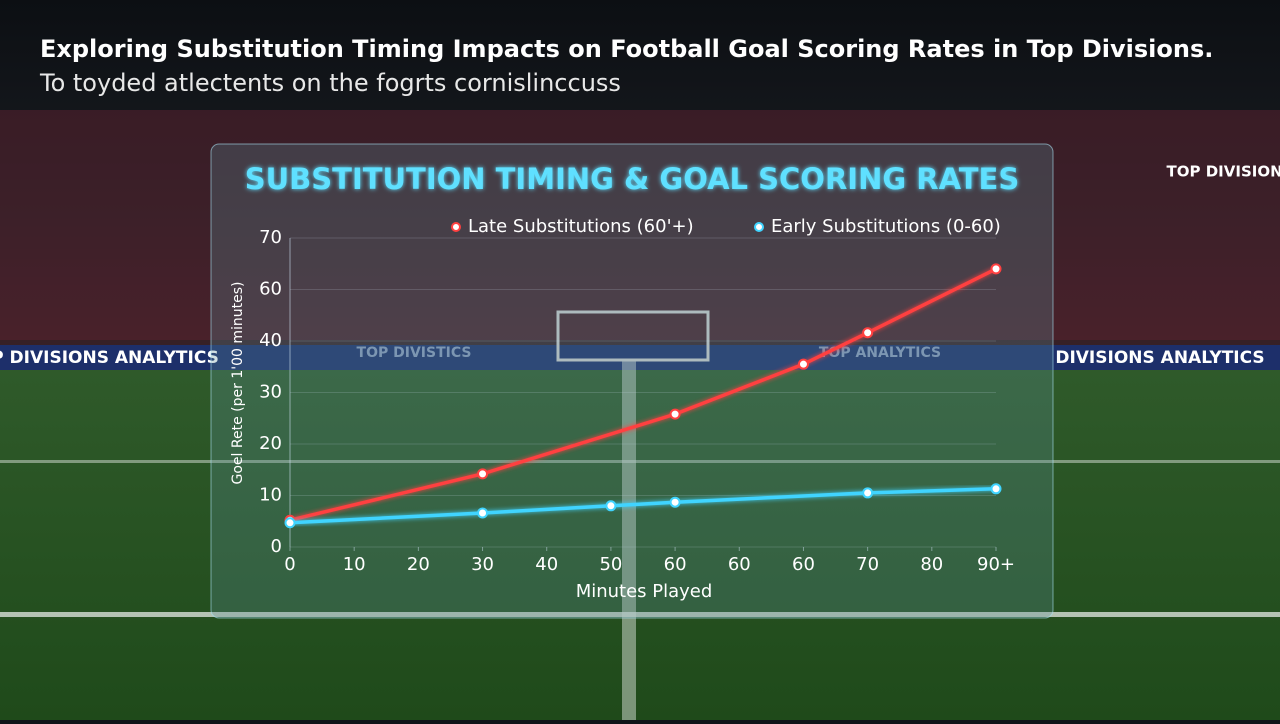  What do you see at coordinates (482, 564) in the screenshot?
I see `x-tick-label: 30` at bounding box center [482, 564].